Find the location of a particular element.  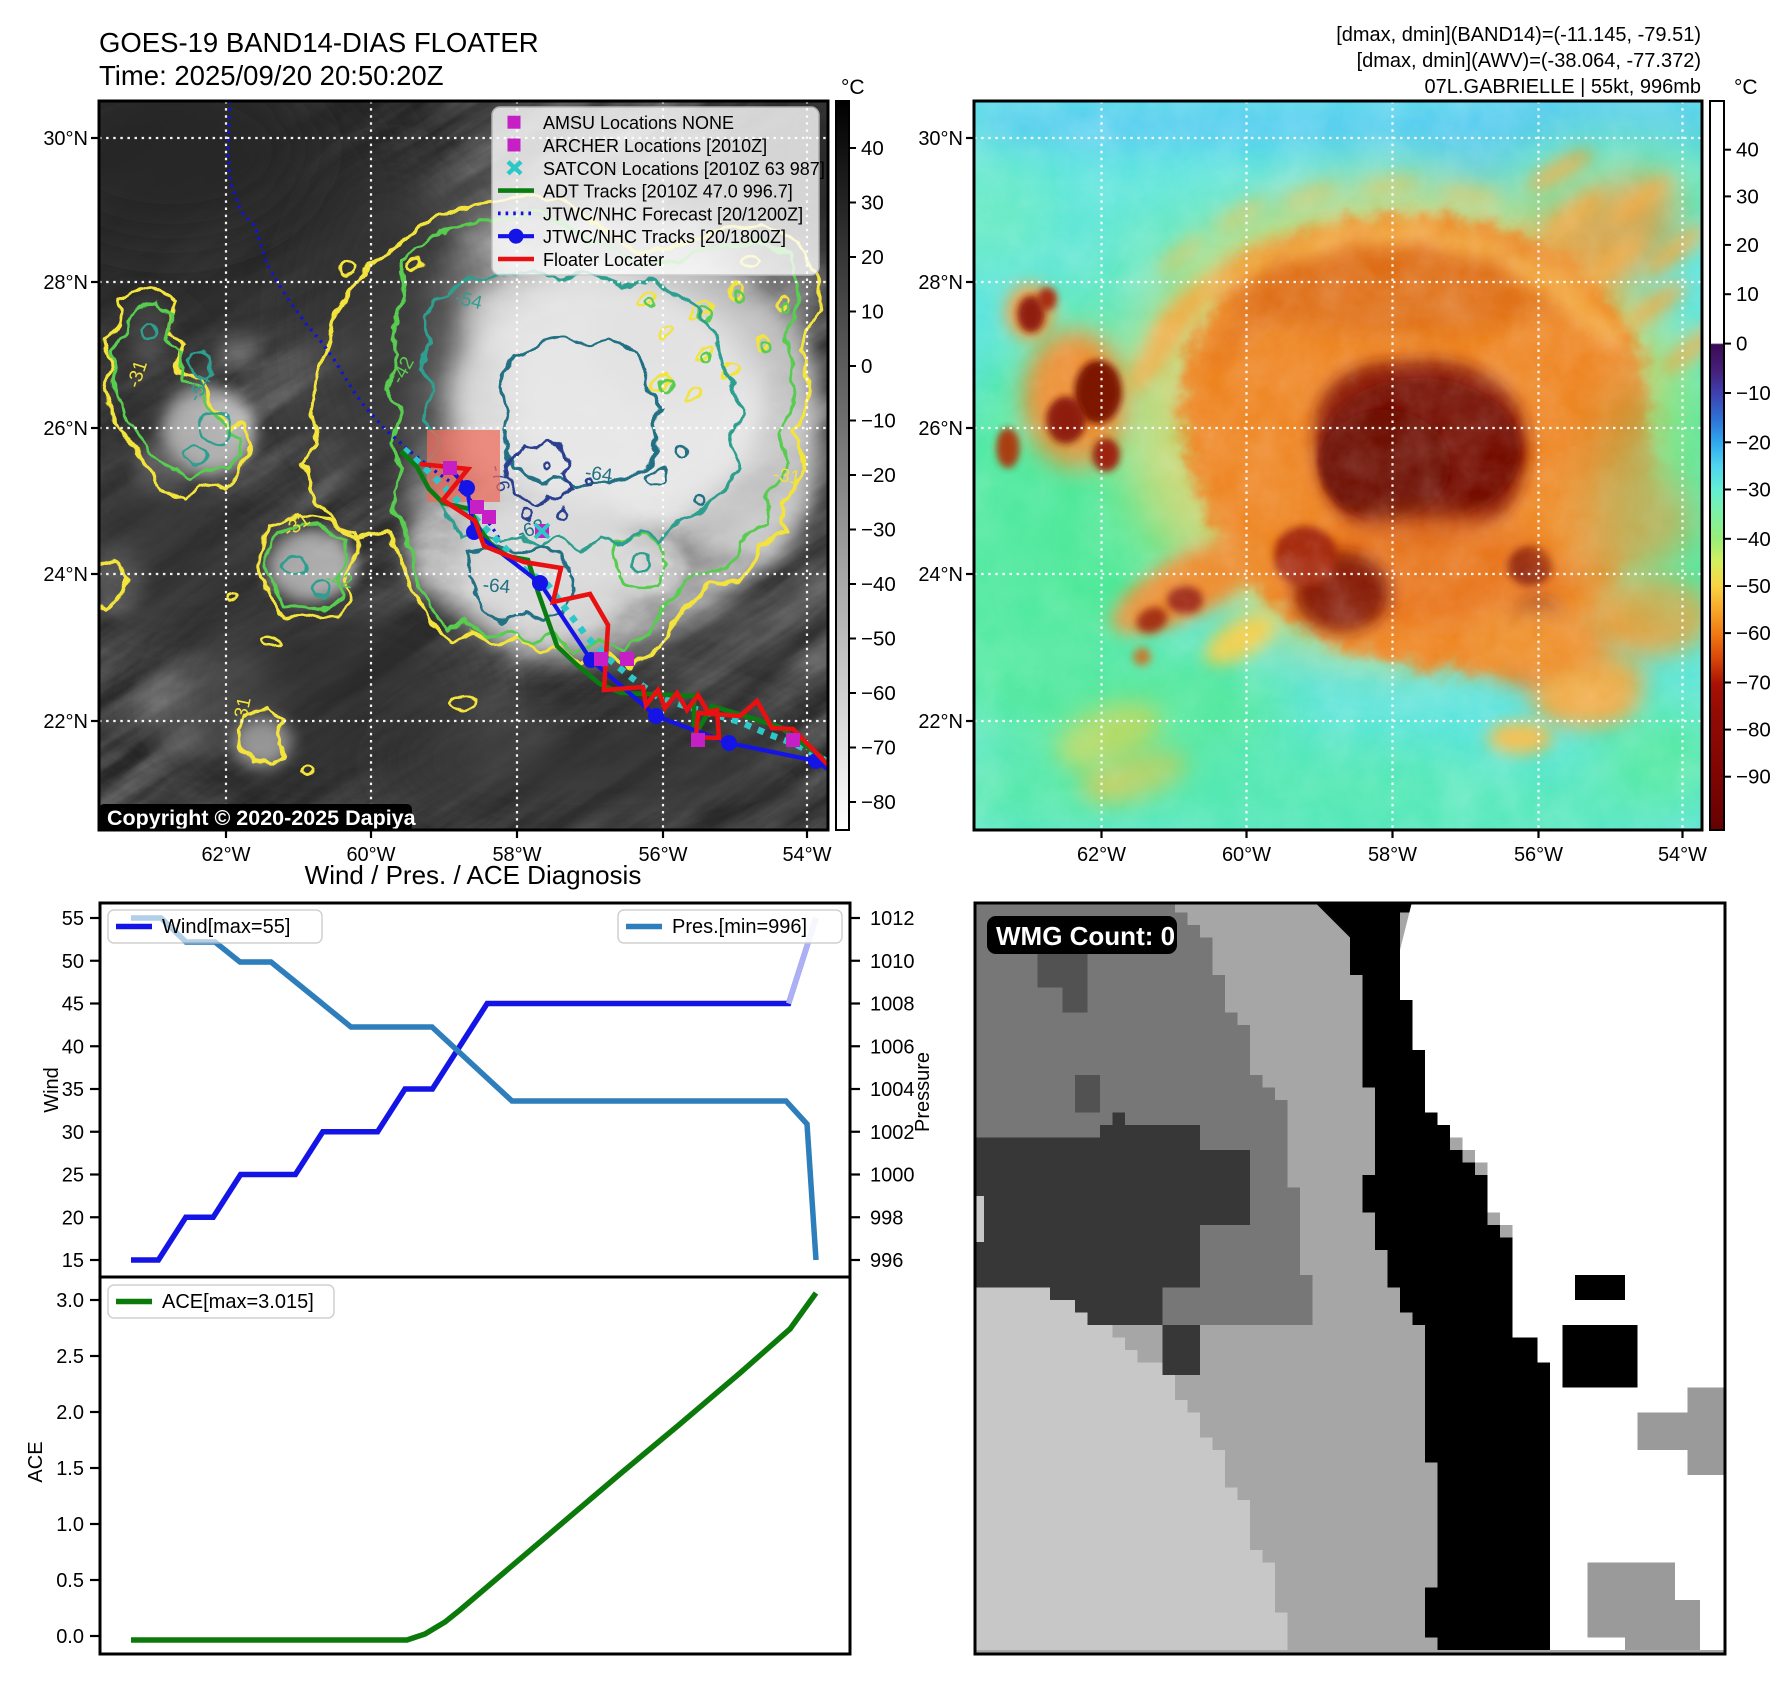

svg-text: 25 is located at coordinates (73, 1176).